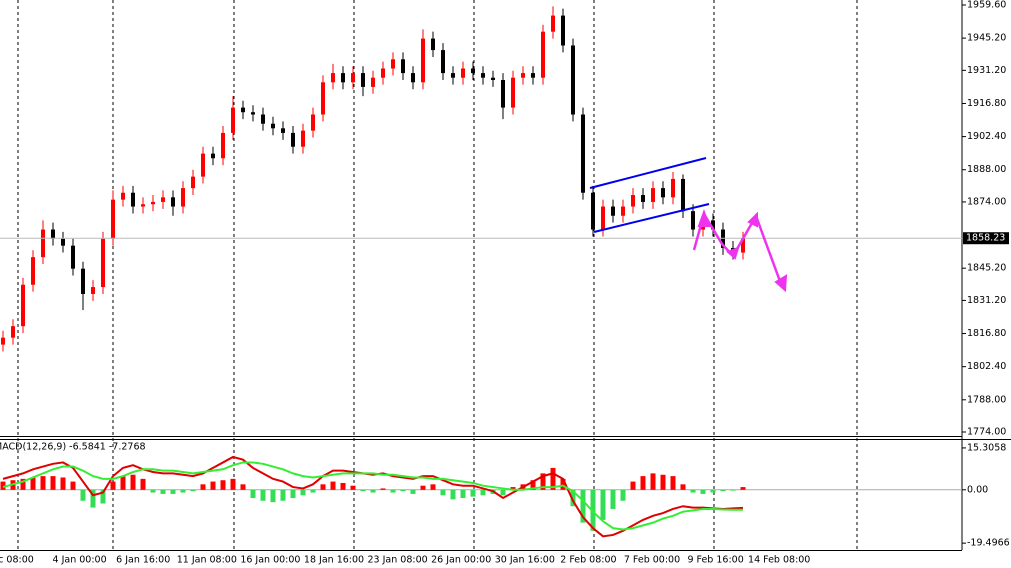  Describe the element at coordinates (986, 169) in the screenshot. I see `y-tick-label: 1888.00` at that location.